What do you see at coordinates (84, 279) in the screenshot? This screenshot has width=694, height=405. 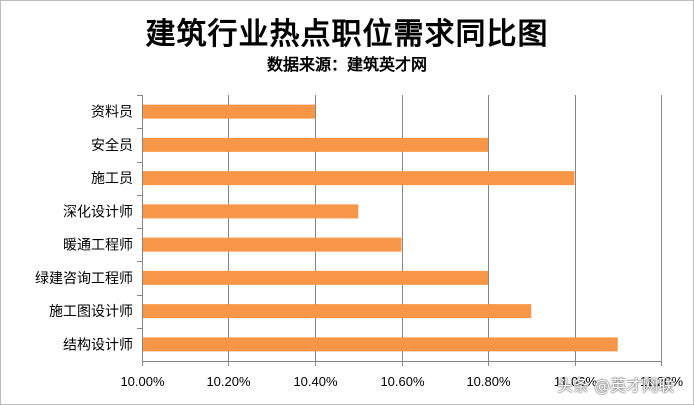 I see `category-label: 绿建咨询工程师` at bounding box center [84, 279].